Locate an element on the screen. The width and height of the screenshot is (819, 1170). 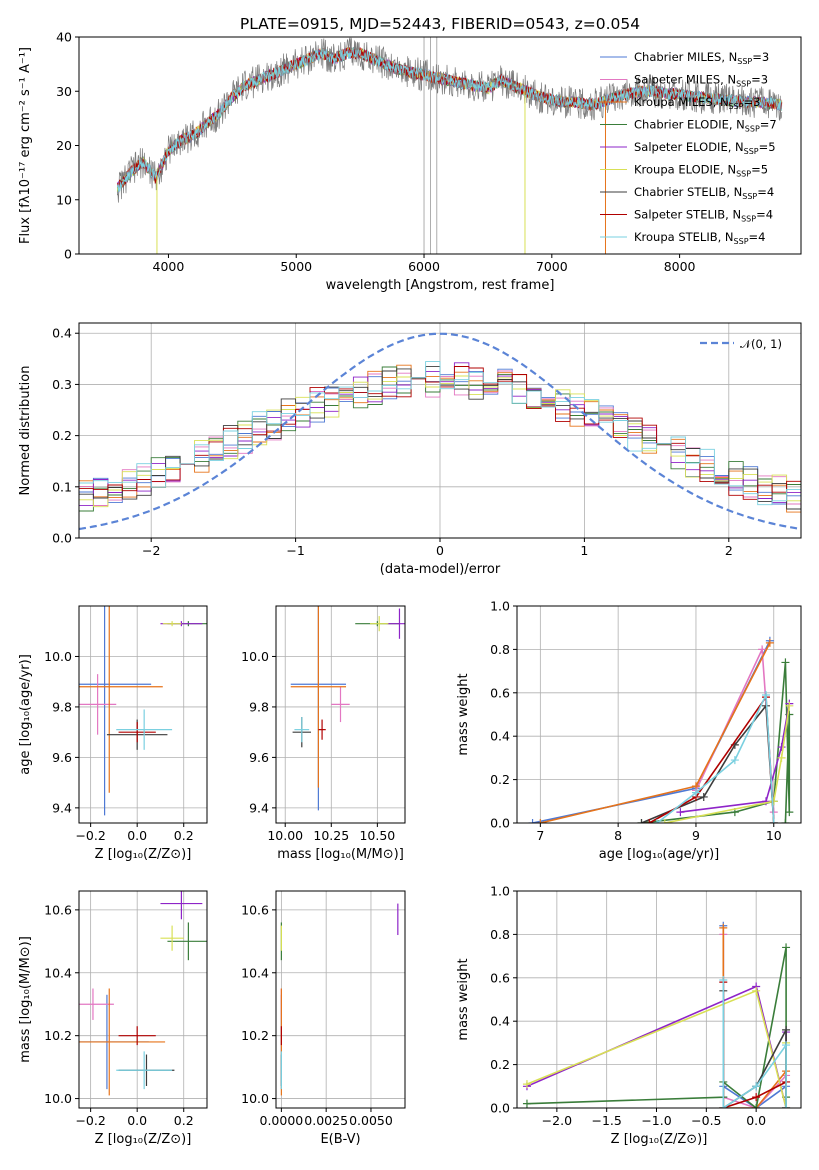
histogram-kroupa-stelib is located at coordinates (440, 433).